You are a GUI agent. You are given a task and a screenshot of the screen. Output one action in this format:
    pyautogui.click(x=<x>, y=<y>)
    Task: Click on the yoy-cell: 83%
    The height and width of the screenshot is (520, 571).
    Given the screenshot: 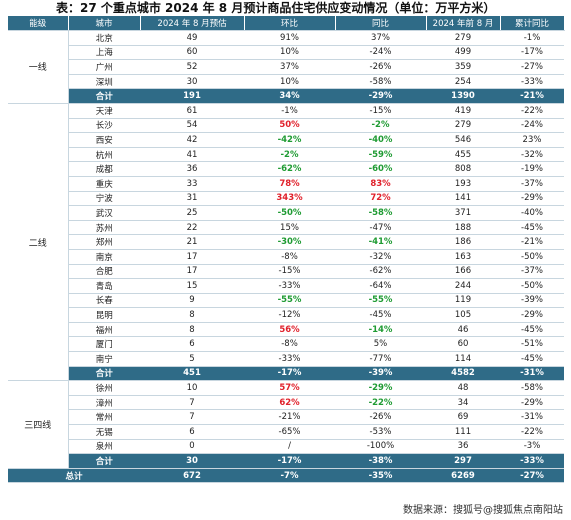 What is the action you would take?
    pyautogui.click(x=380, y=184)
    